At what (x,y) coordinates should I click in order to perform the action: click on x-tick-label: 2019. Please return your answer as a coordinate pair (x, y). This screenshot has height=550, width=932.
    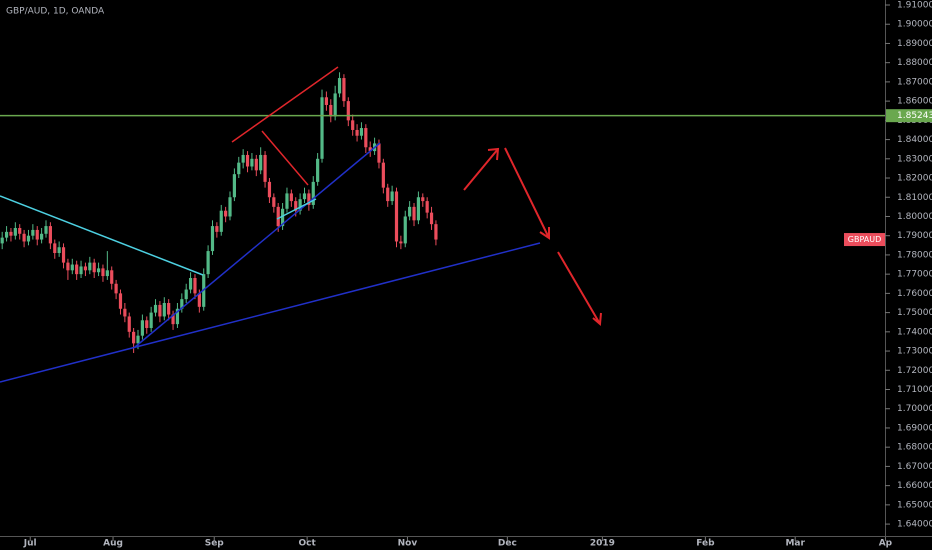
    Looking at the image, I should click on (602, 544).